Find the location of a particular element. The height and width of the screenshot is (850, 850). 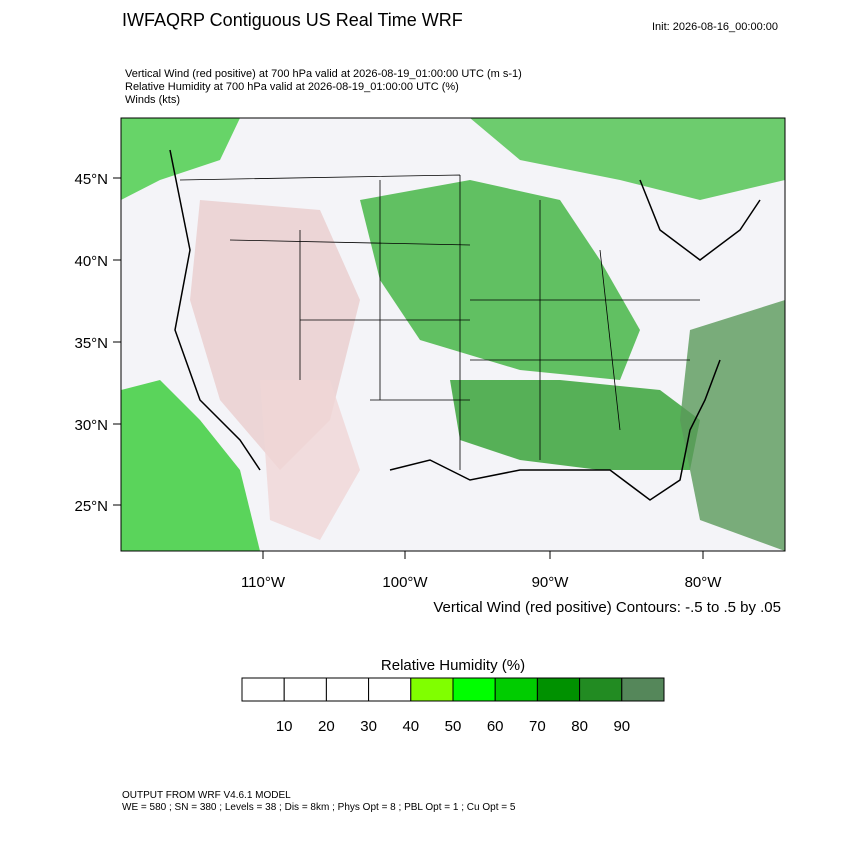

lon-label: 110°W is located at coordinates (263, 582).